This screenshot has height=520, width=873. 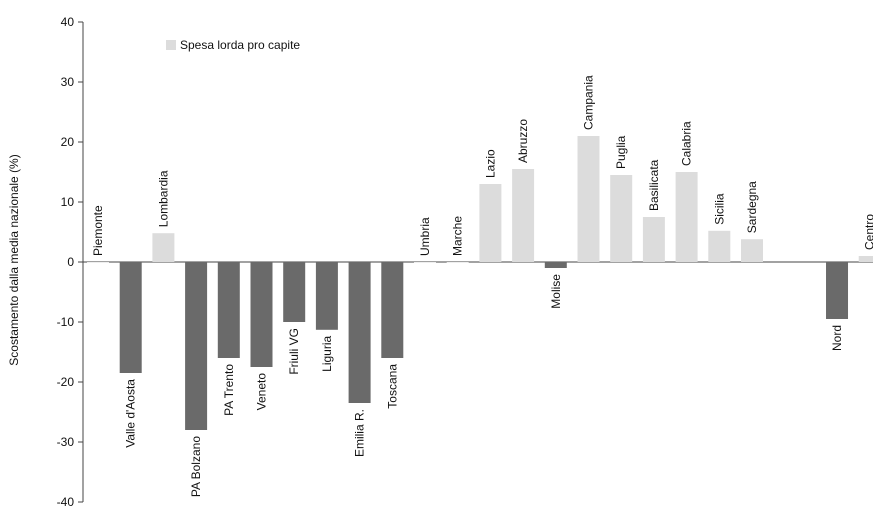 What do you see at coordinates (240, 45) in the screenshot?
I see `legend-label: Spesa lorda pro capite` at bounding box center [240, 45].